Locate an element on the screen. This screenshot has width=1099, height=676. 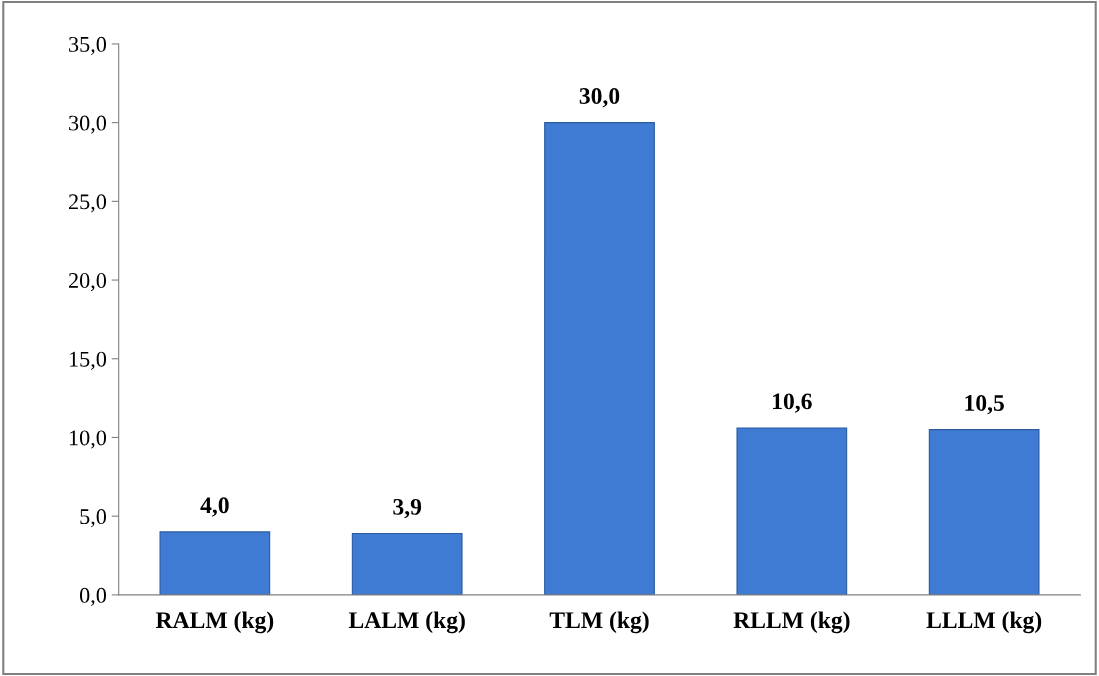
y-tick-label: 20,0 is located at coordinates (87, 282).